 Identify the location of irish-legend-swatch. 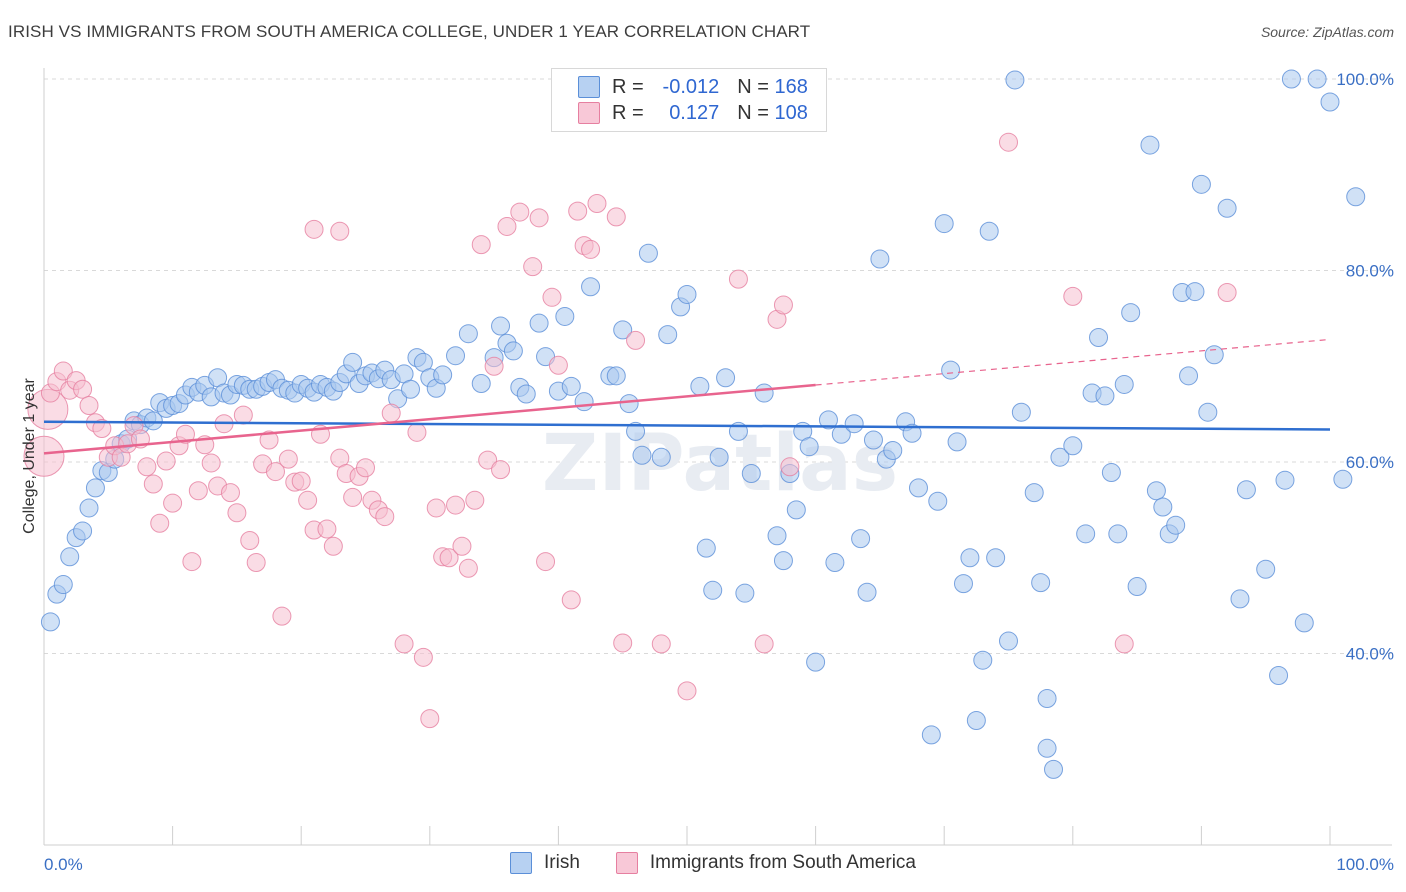
(521, 863).